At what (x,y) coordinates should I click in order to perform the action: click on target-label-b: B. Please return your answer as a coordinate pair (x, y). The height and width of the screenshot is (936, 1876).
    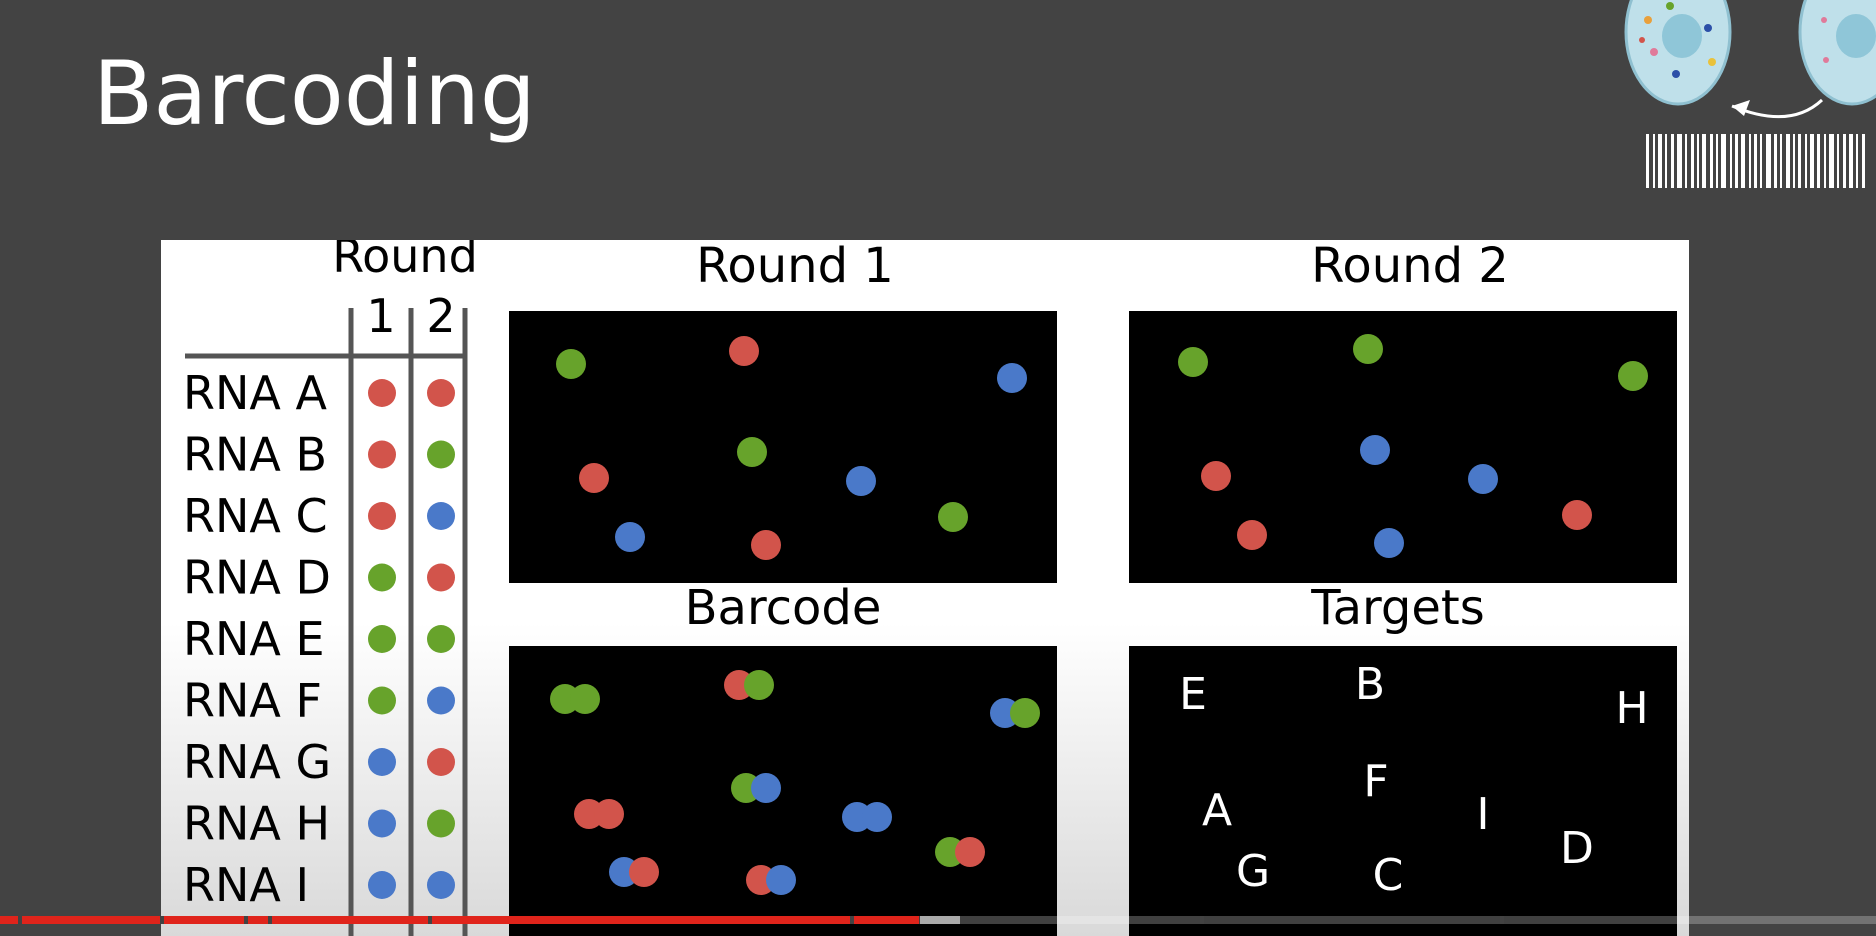
    Looking at the image, I should click on (1370, 684).